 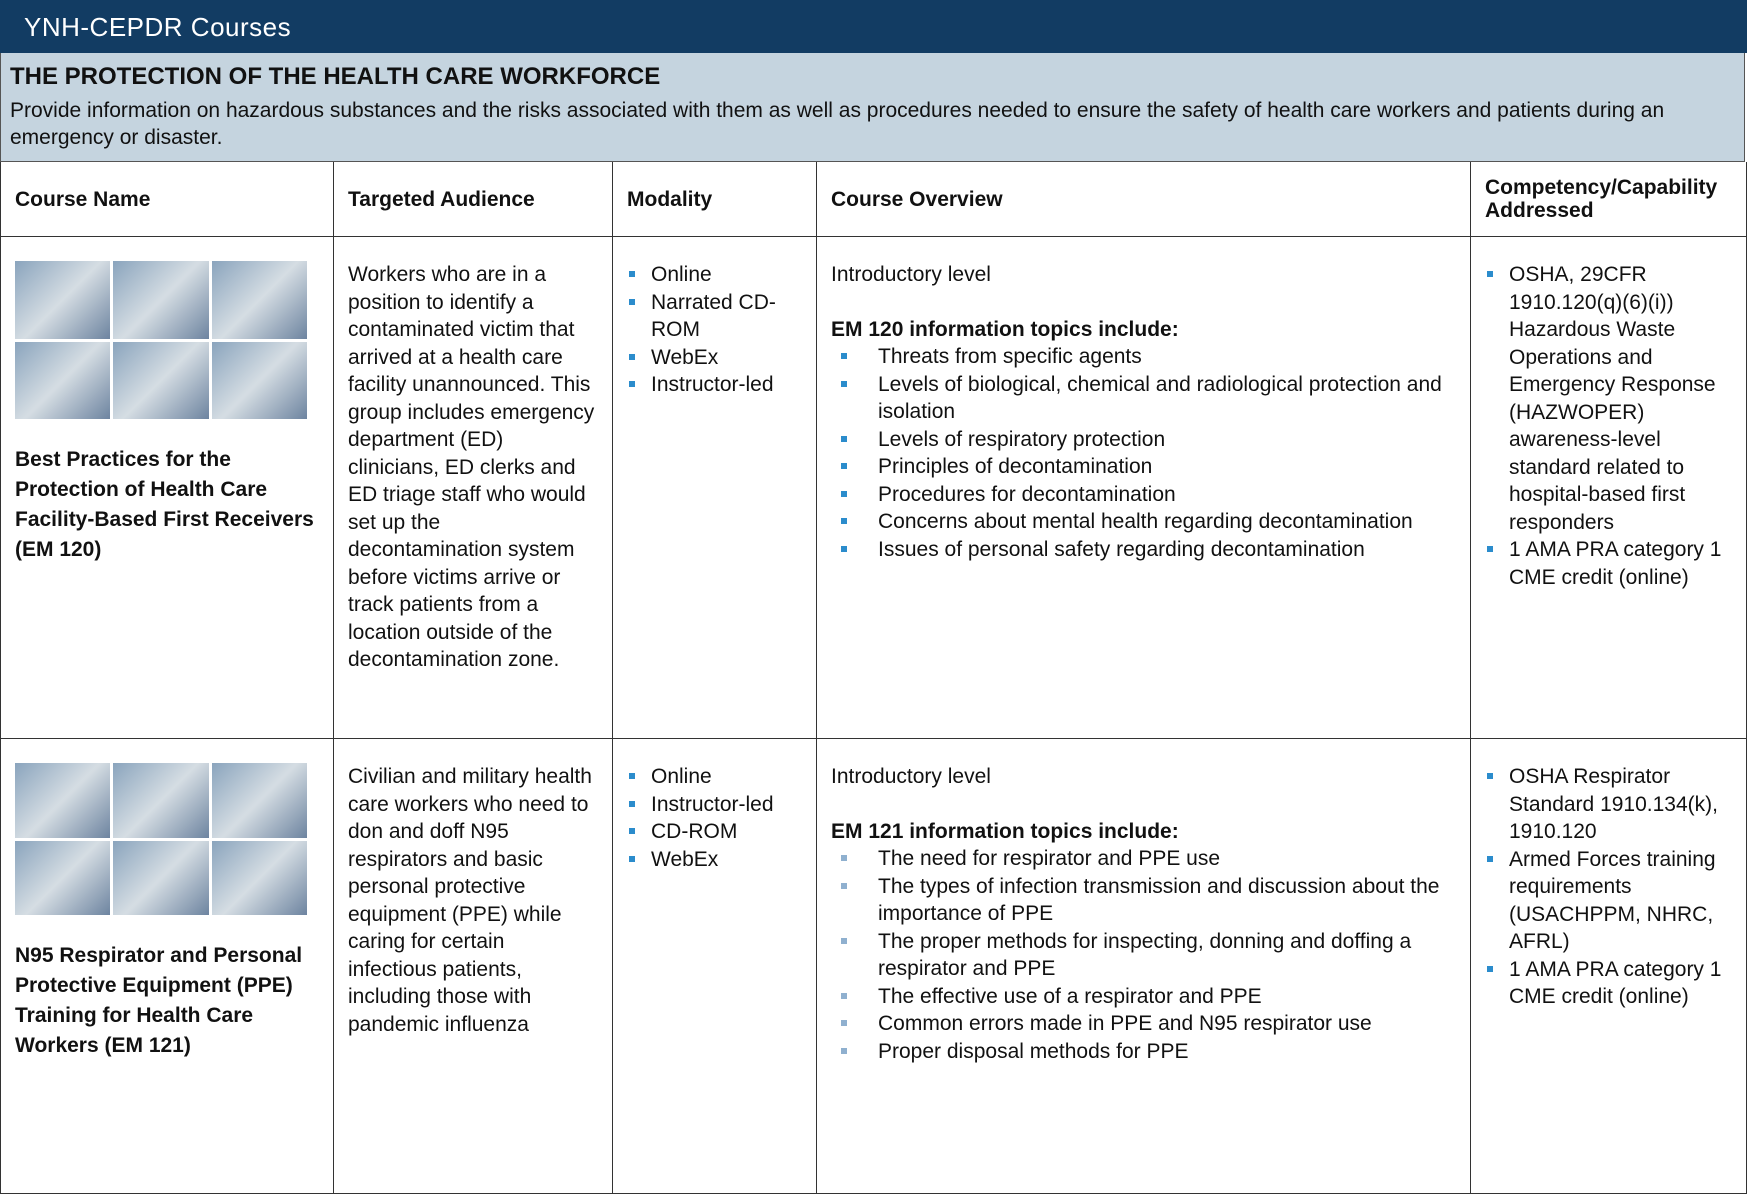 I want to click on column-header-text: Targeted Audience, so click(x=441, y=199).